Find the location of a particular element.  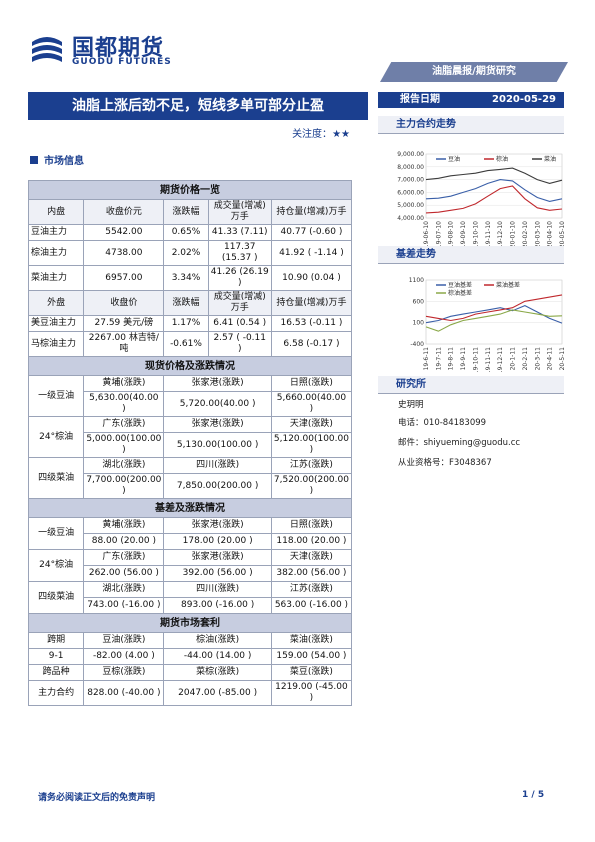

y-tick-label: 7,000.00 is located at coordinates (410, 180).